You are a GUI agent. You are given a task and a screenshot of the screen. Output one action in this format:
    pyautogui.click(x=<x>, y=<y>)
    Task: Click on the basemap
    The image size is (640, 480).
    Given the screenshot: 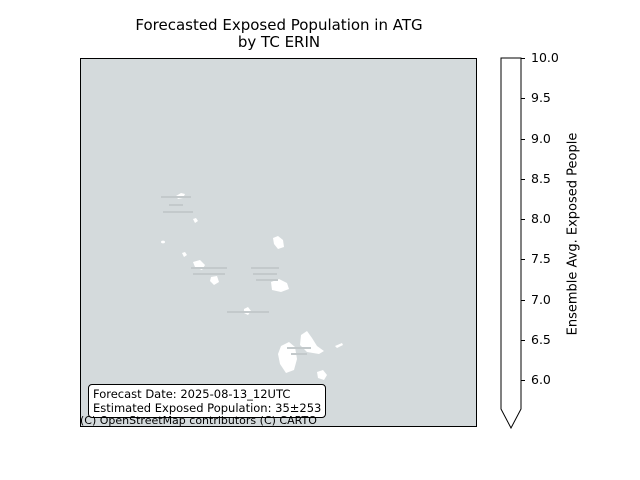 What is the action you would take?
    pyautogui.click(x=252, y=286)
    